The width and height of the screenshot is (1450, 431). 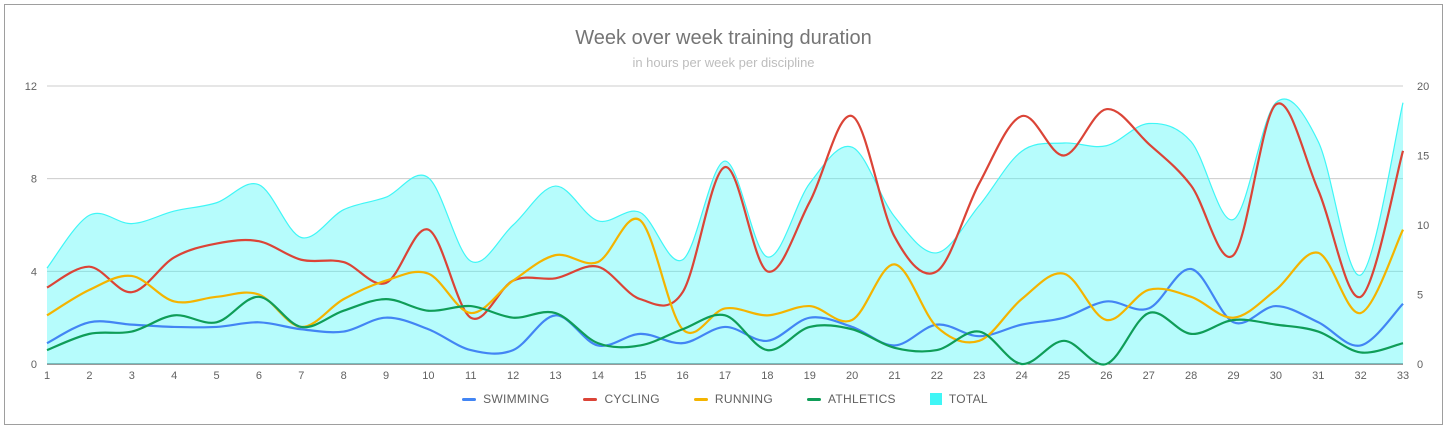 What do you see at coordinates (301, 376) in the screenshot?
I see `x-tick-label: 7` at bounding box center [301, 376].